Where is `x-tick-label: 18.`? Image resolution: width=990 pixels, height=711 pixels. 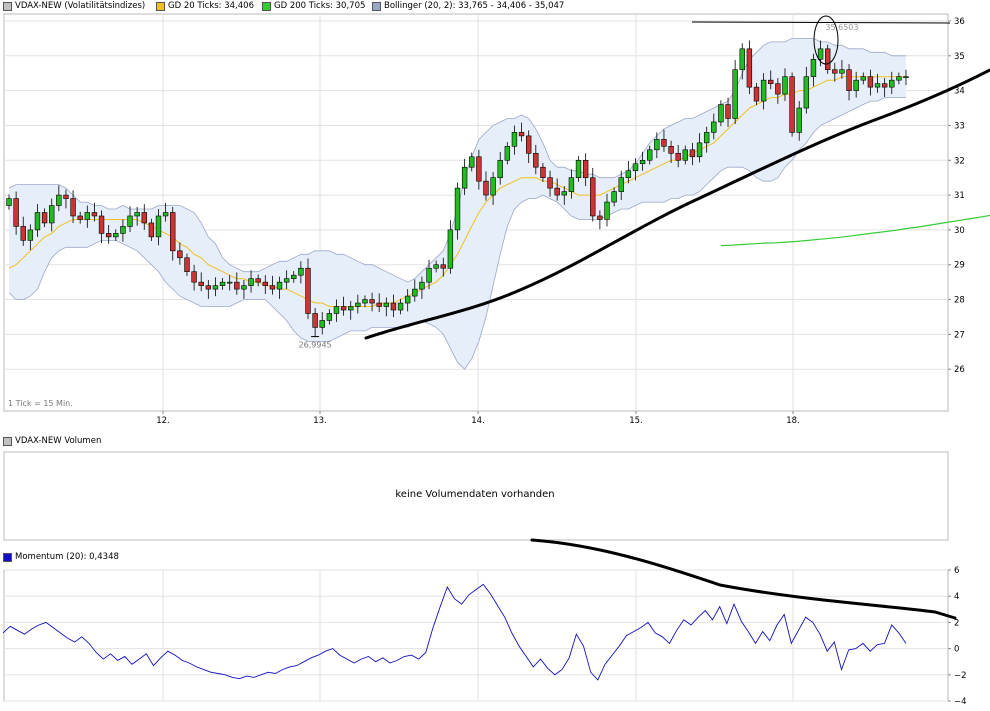 x-tick-label: 18. is located at coordinates (793, 421).